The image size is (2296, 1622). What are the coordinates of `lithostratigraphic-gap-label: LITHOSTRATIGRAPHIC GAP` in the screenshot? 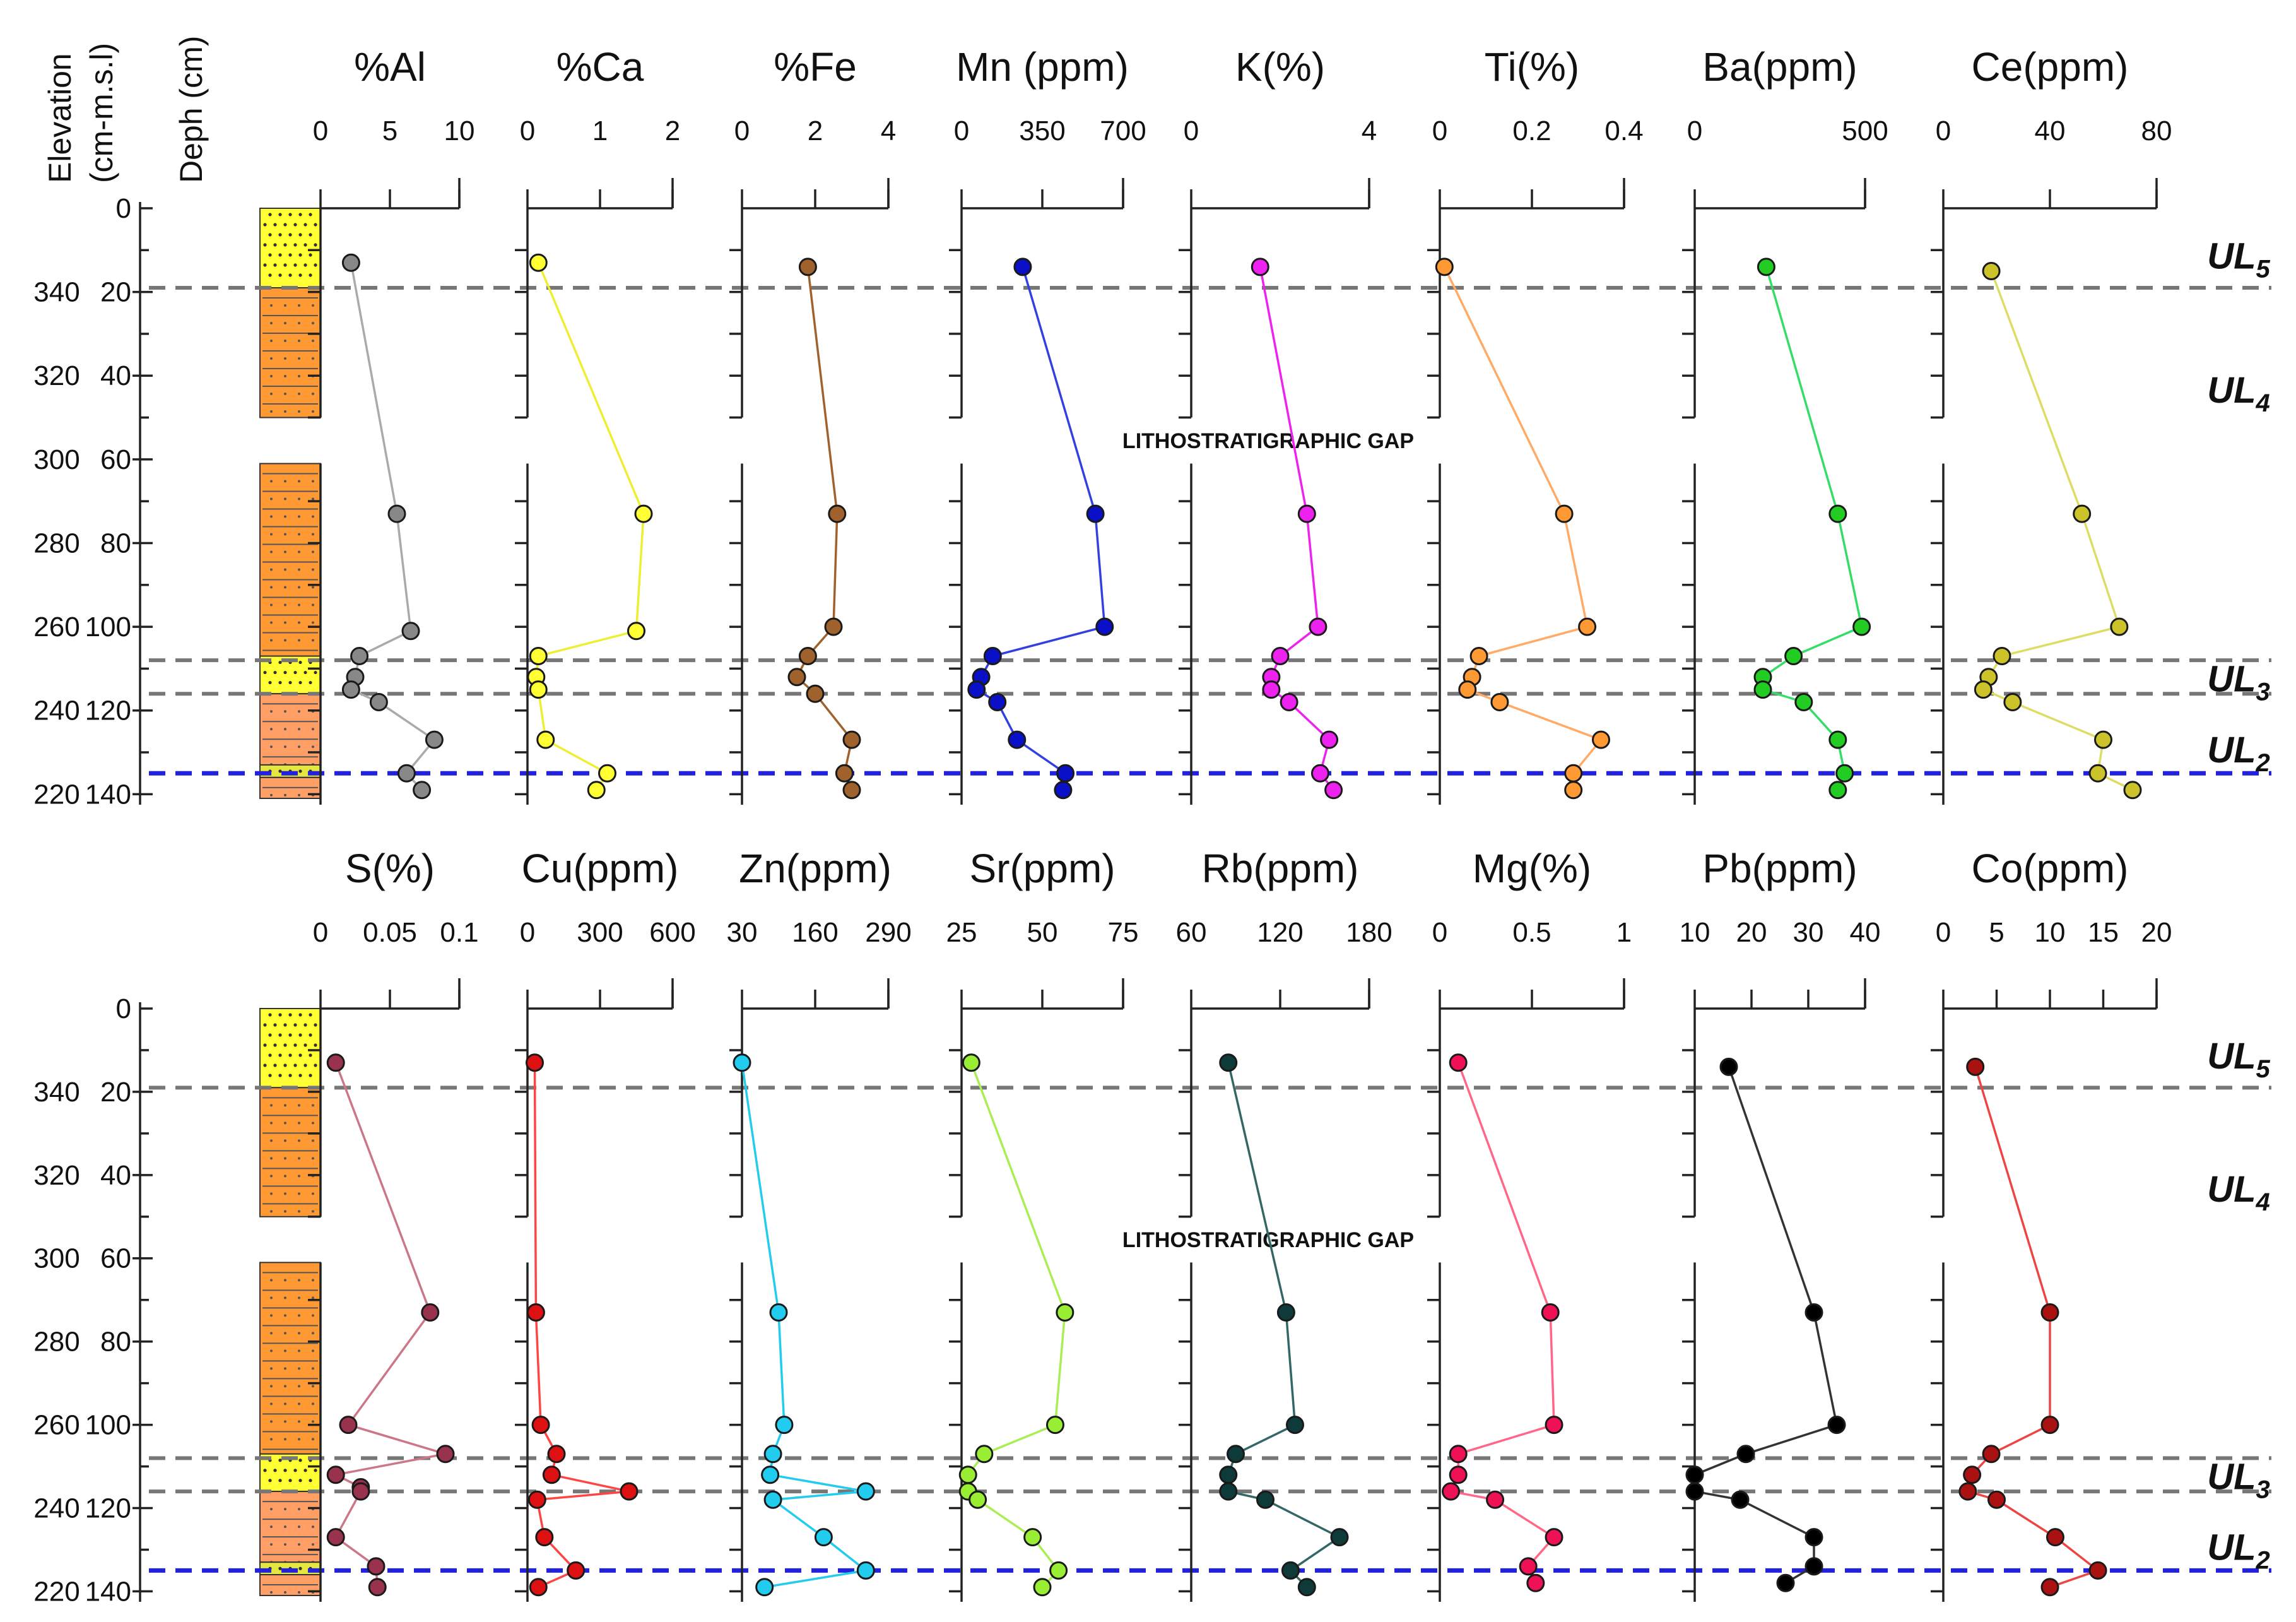 It's located at (1268, 441).